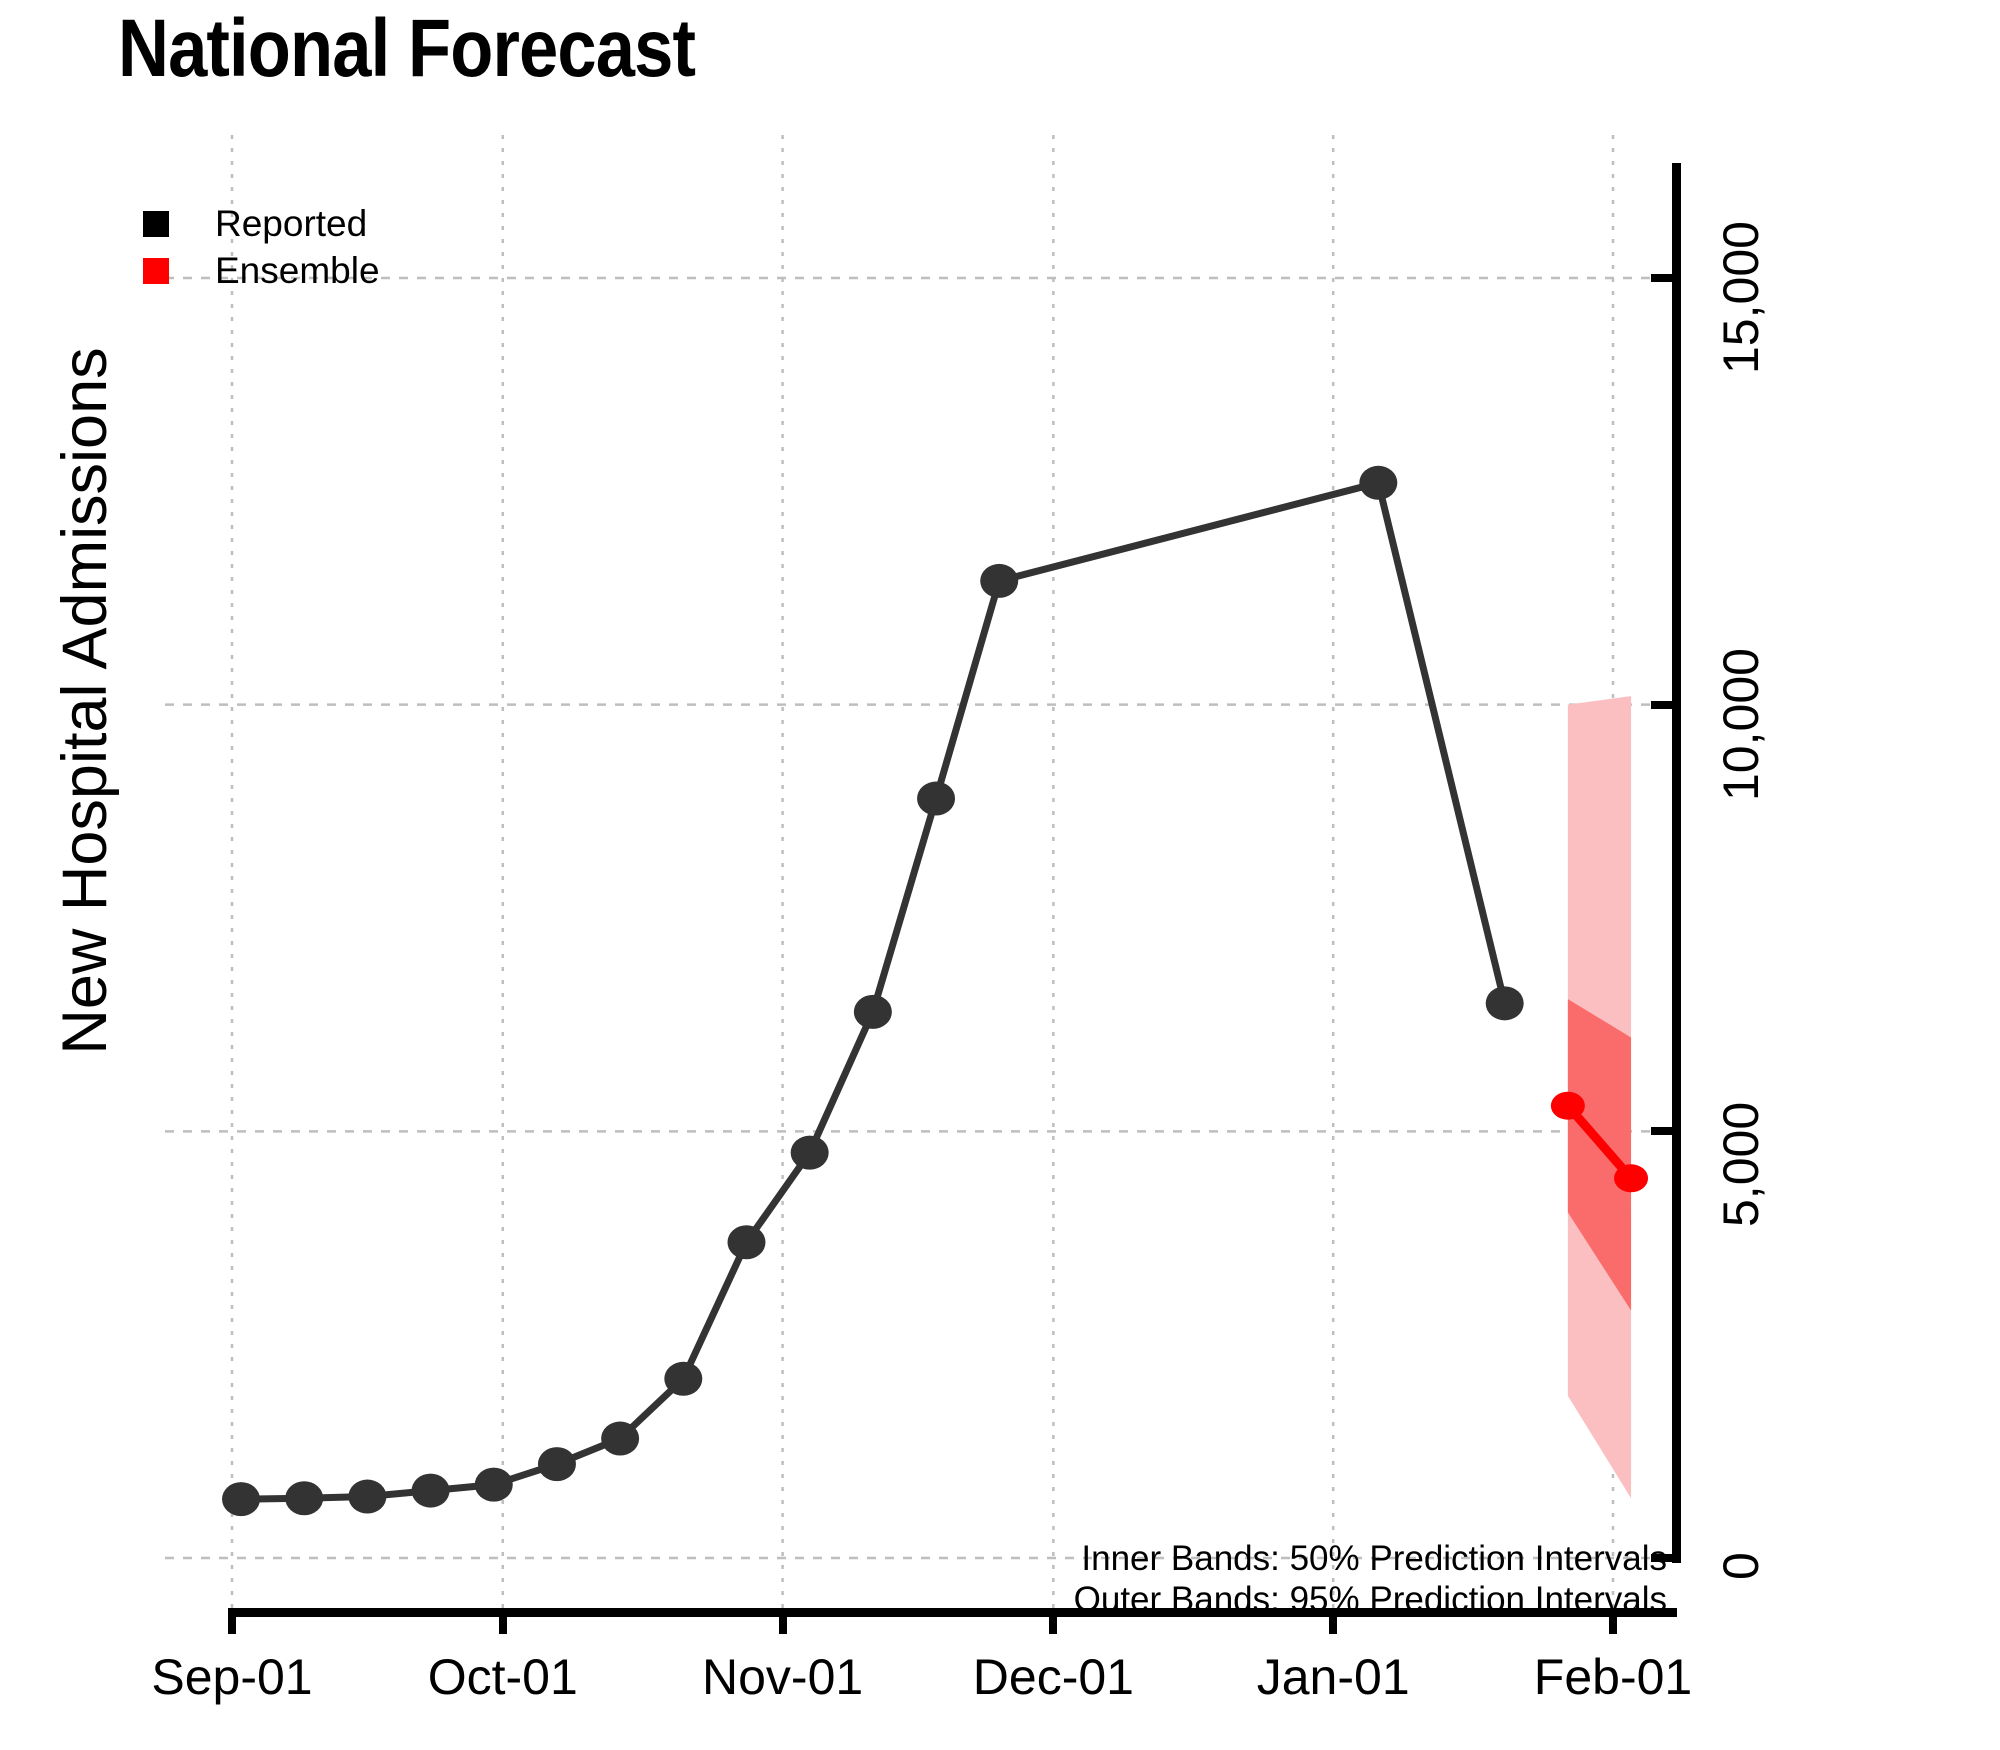  What do you see at coordinates (1613, 1677) in the screenshot?
I see `x-axis-tick-label: Feb-01` at bounding box center [1613, 1677].